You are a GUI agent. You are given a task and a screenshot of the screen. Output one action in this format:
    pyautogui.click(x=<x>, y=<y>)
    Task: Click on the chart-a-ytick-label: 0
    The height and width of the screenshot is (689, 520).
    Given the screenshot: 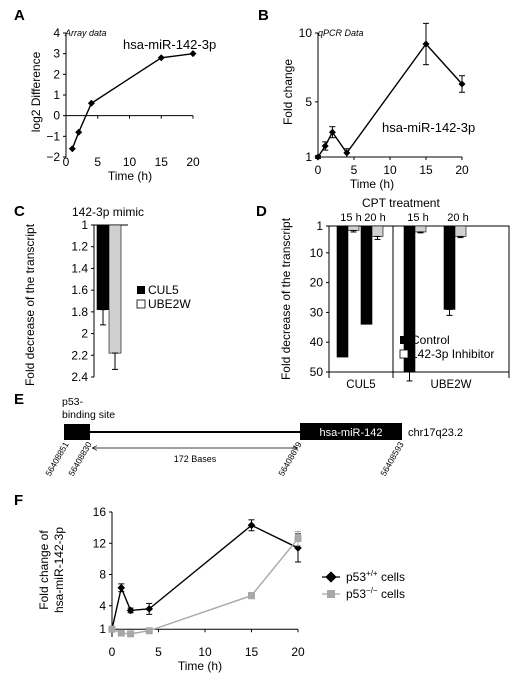 What is the action you would take?
    pyautogui.click(x=56, y=116)
    